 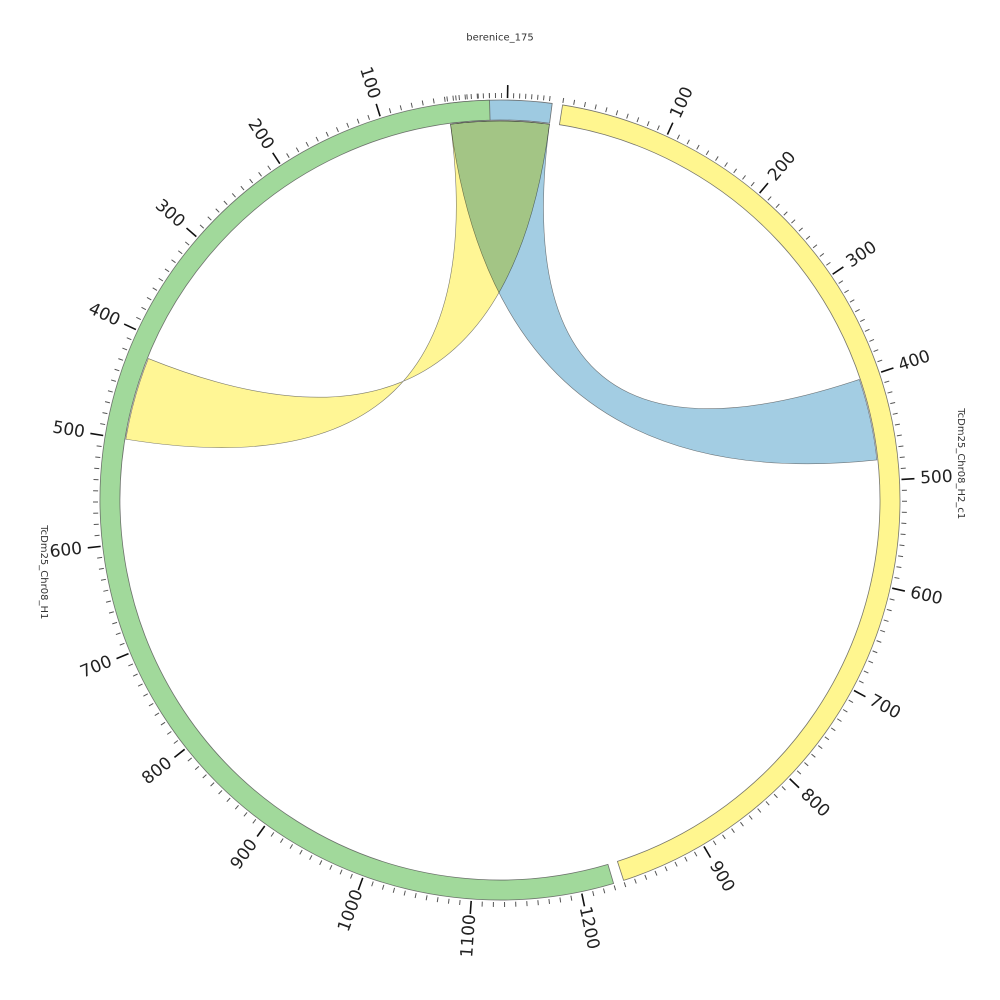 I want to click on tick-label: 200, so click(x=782, y=166).